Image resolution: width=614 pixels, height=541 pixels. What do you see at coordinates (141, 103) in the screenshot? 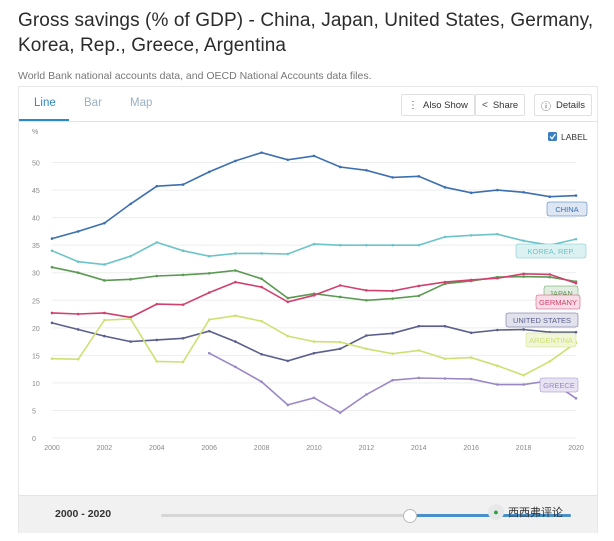
I see `tab-map: Map` at bounding box center [141, 103].